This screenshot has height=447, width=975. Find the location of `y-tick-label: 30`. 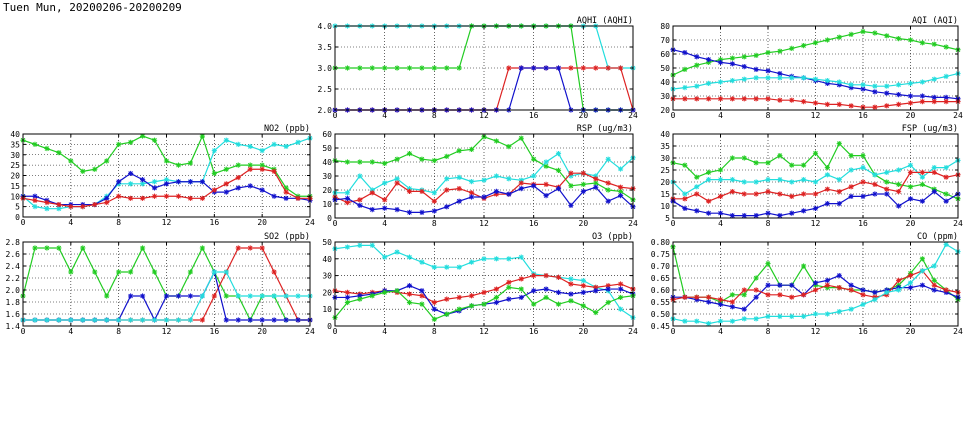

y-tick-label: 30 is located at coordinates (15, 155).